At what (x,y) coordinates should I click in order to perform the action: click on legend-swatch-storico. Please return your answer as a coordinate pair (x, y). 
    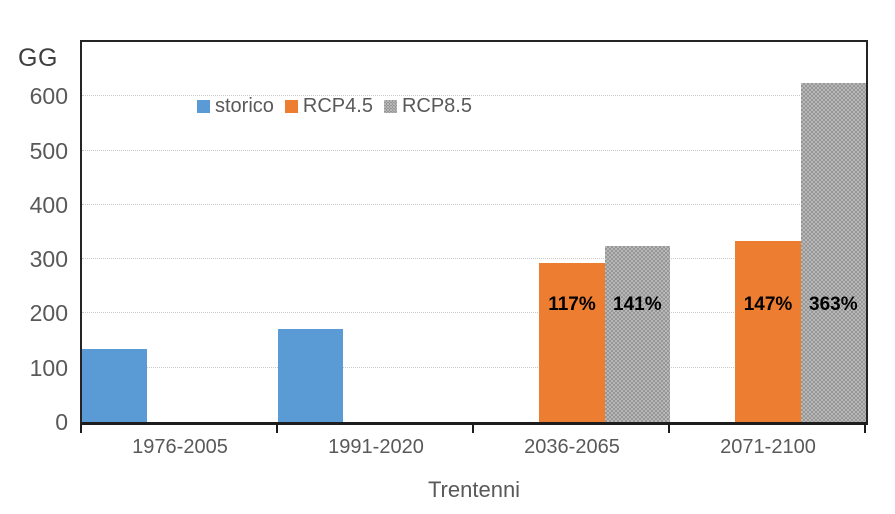
    Looking at the image, I should click on (203, 106).